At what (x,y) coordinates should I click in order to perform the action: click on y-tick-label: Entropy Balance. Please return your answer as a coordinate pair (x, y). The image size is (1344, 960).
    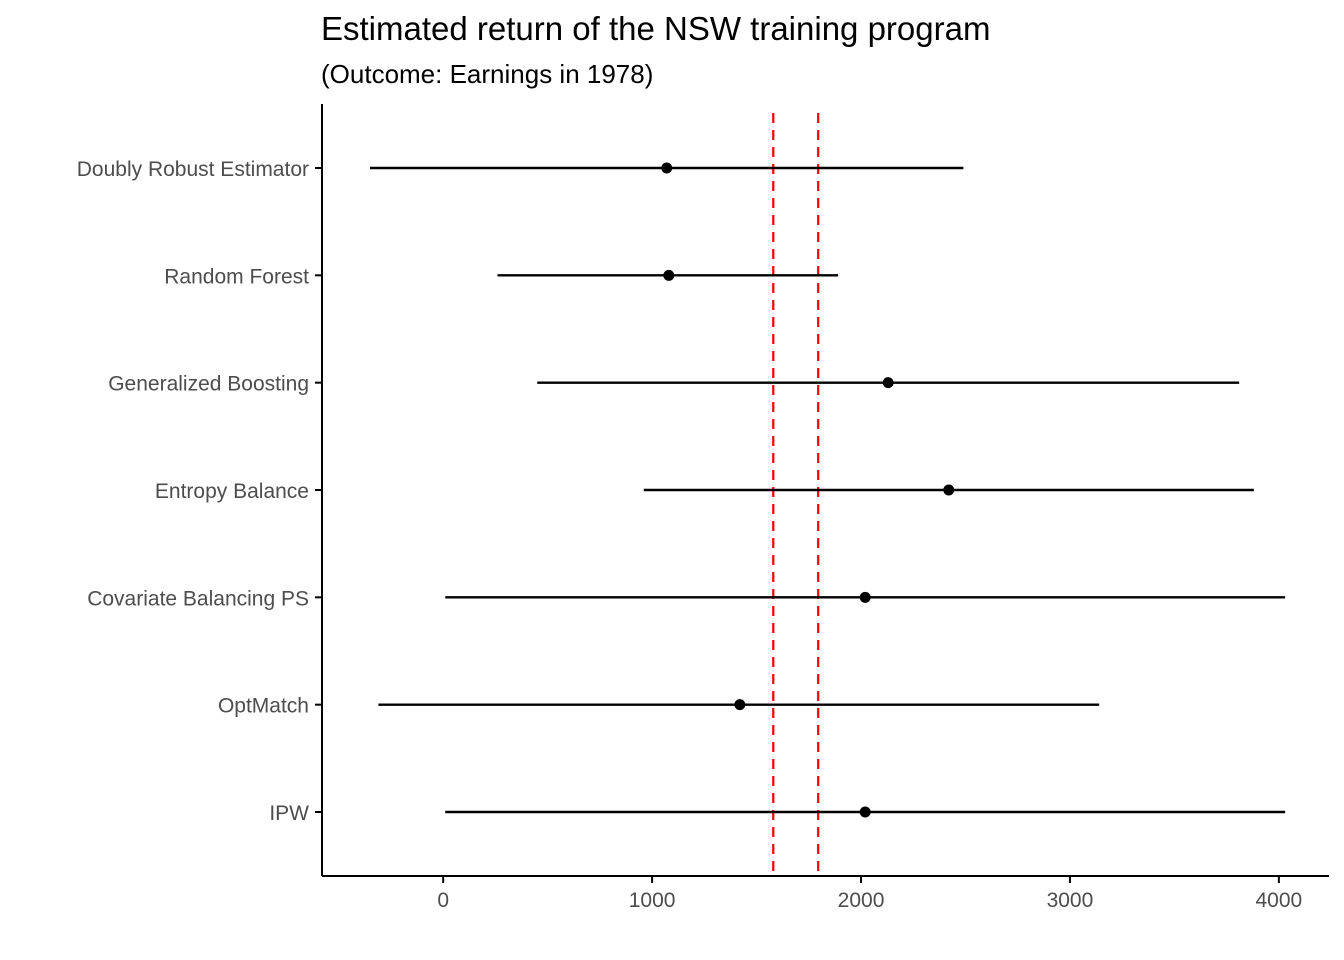
    Looking at the image, I should click on (232, 491).